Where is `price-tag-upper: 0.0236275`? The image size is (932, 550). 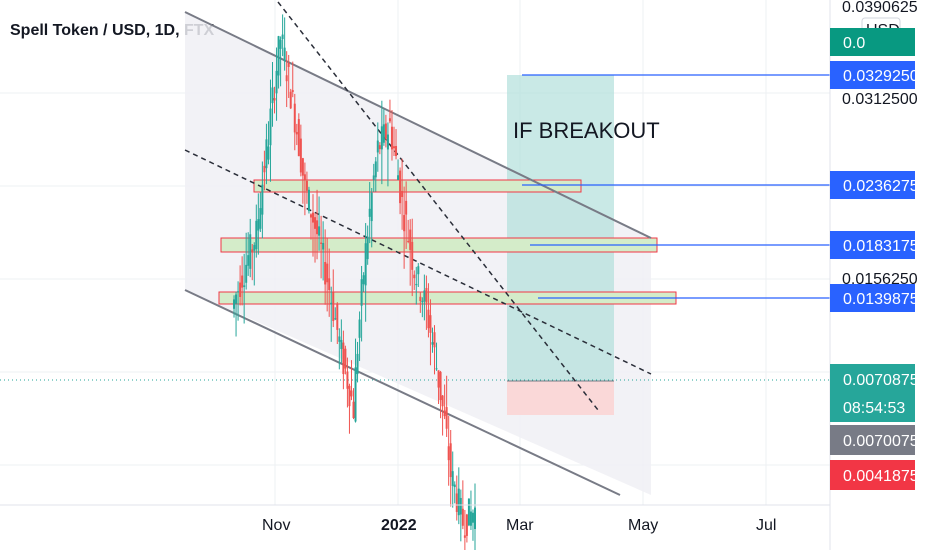
price-tag-upper: 0.0236275 is located at coordinates (874, 185).